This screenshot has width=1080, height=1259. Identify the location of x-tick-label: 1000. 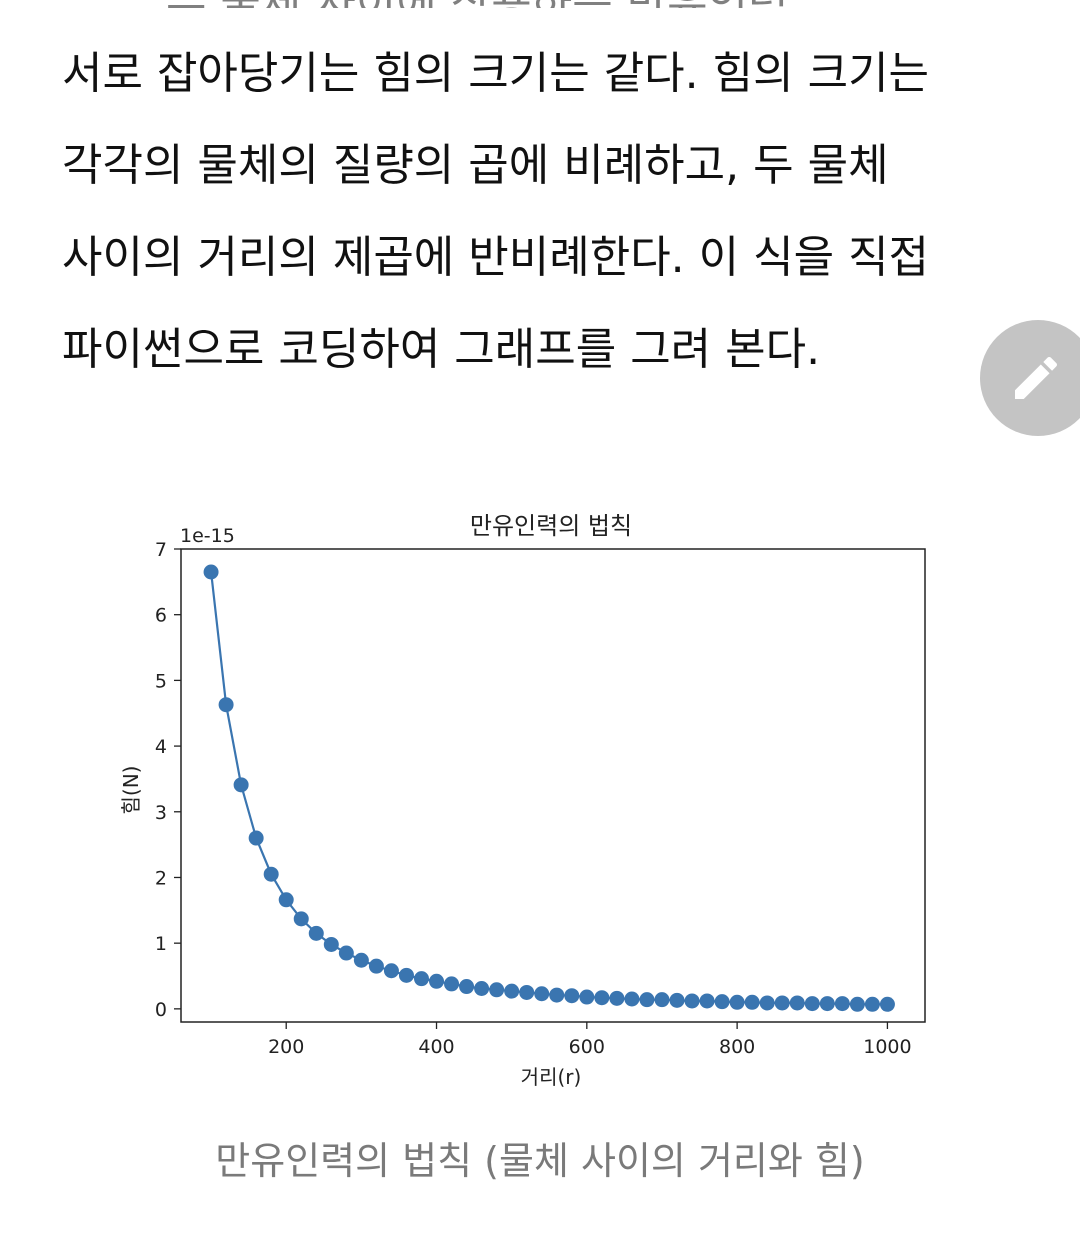
(887, 1047).